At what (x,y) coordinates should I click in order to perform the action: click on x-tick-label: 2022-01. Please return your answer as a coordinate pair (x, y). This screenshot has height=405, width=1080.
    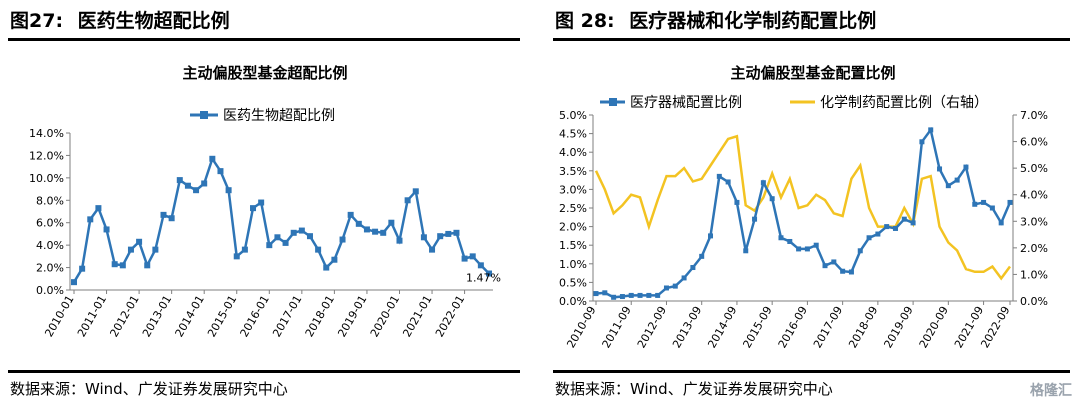
    Looking at the image, I should click on (450, 316).